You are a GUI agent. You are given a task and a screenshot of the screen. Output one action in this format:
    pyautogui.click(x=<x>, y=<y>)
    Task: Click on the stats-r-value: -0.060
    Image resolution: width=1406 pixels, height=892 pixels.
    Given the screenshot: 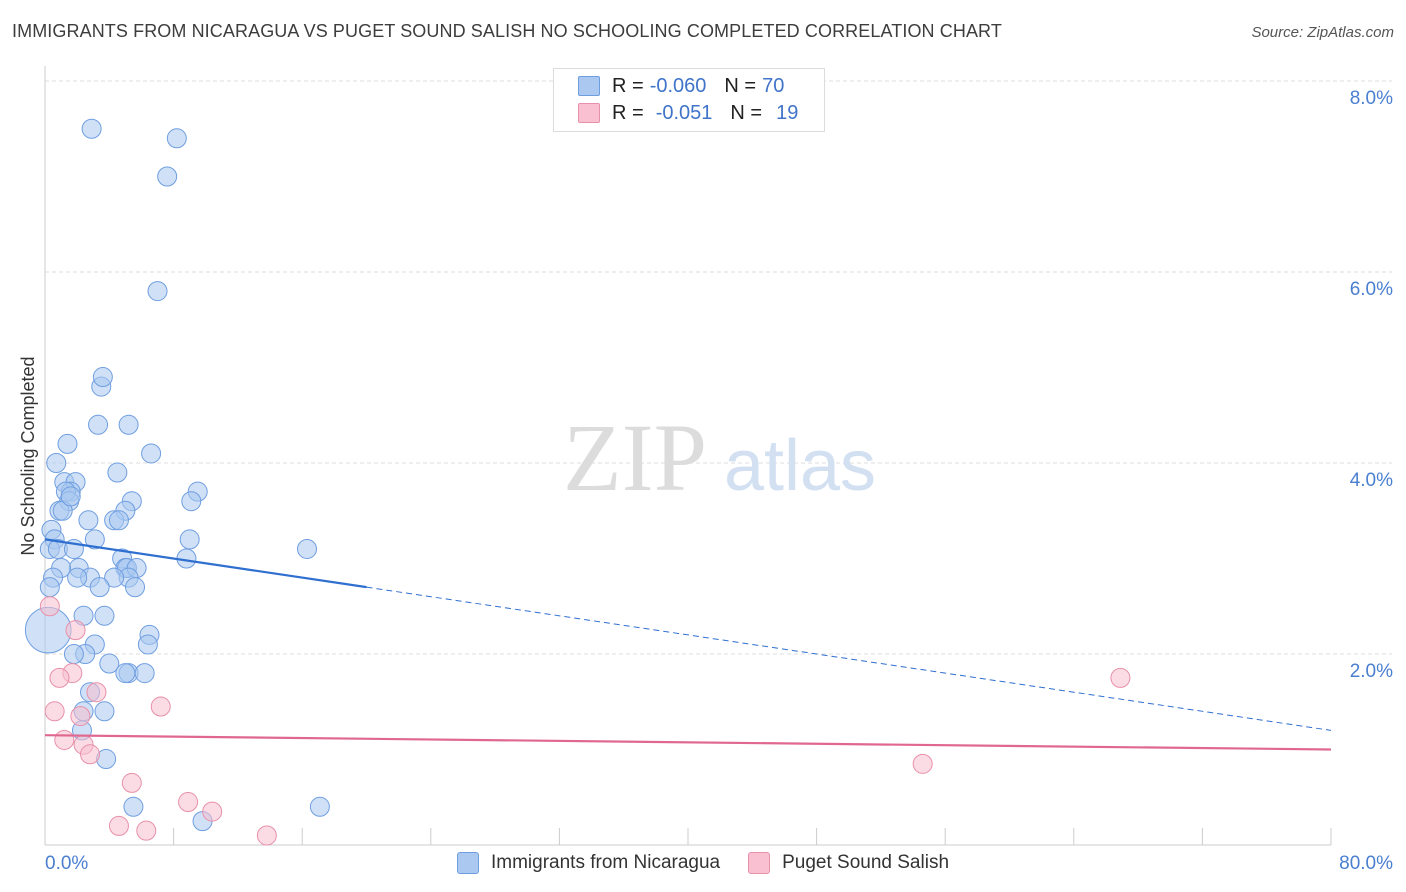 What is the action you would take?
    pyautogui.click(x=678, y=85)
    